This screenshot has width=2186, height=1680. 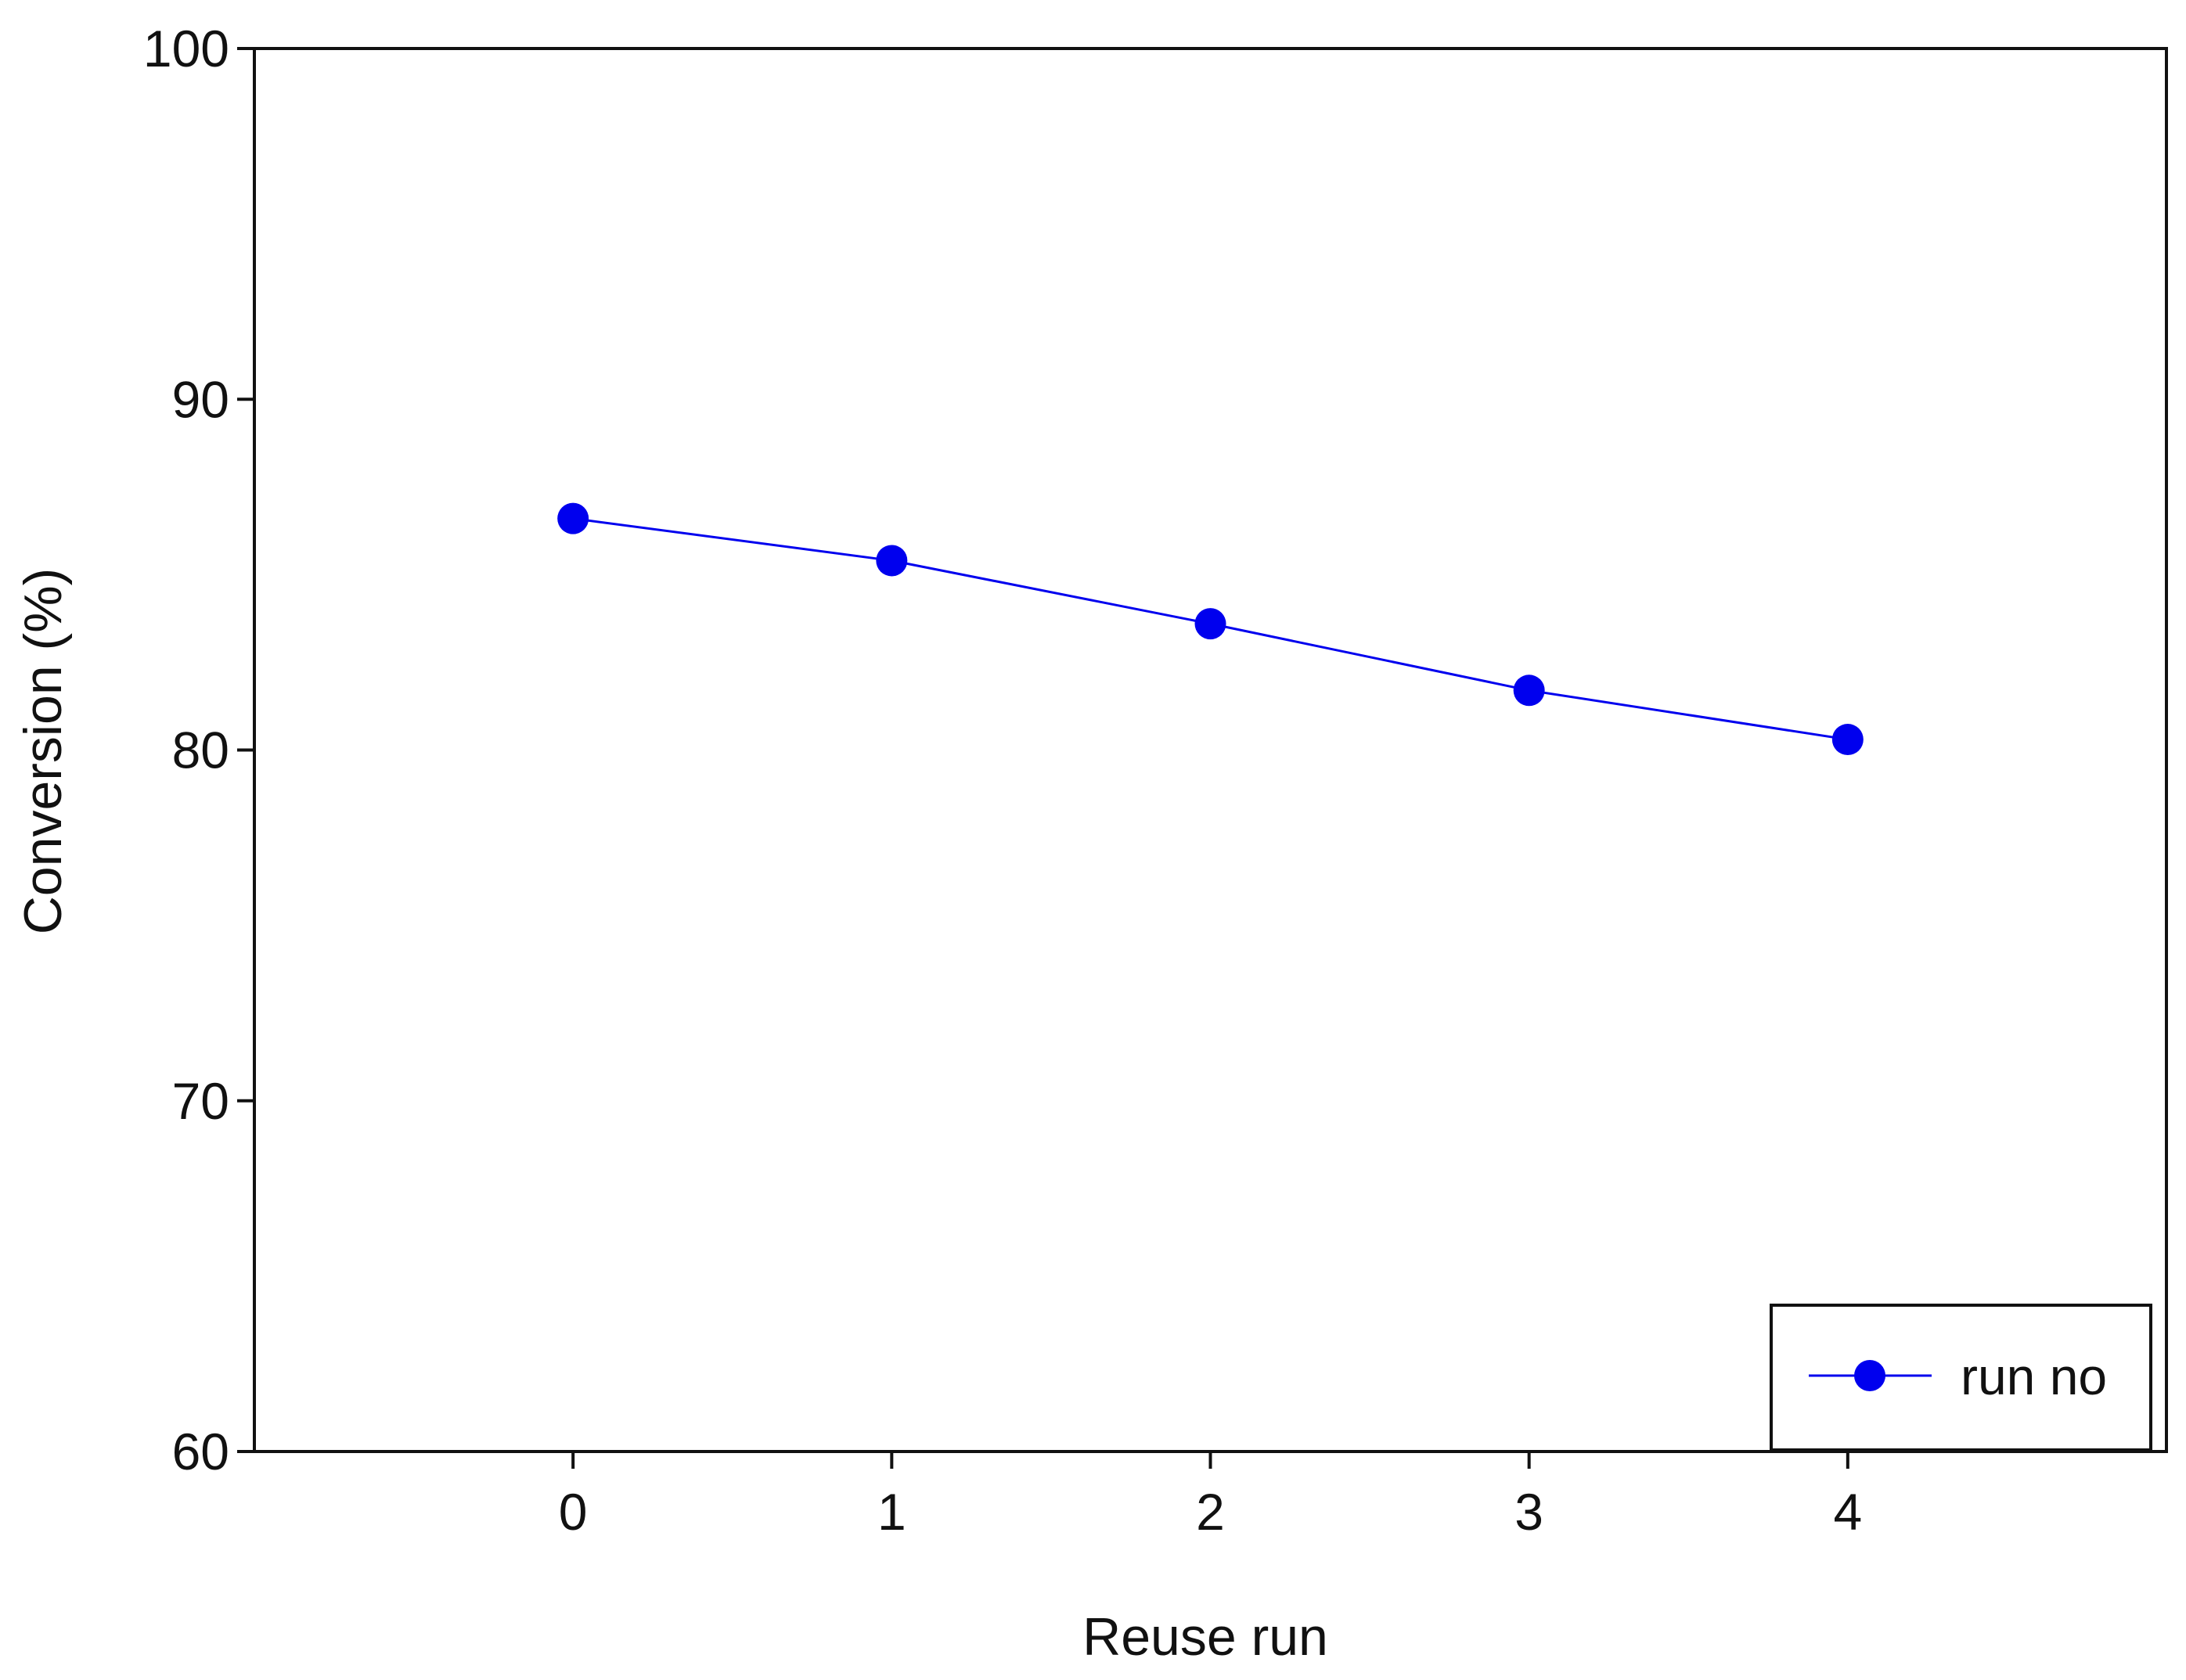 What do you see at coordinates (1847, 1512) in the screenshot?
I see `x-tick-label: 4` at bounding box center [1847, 1512].